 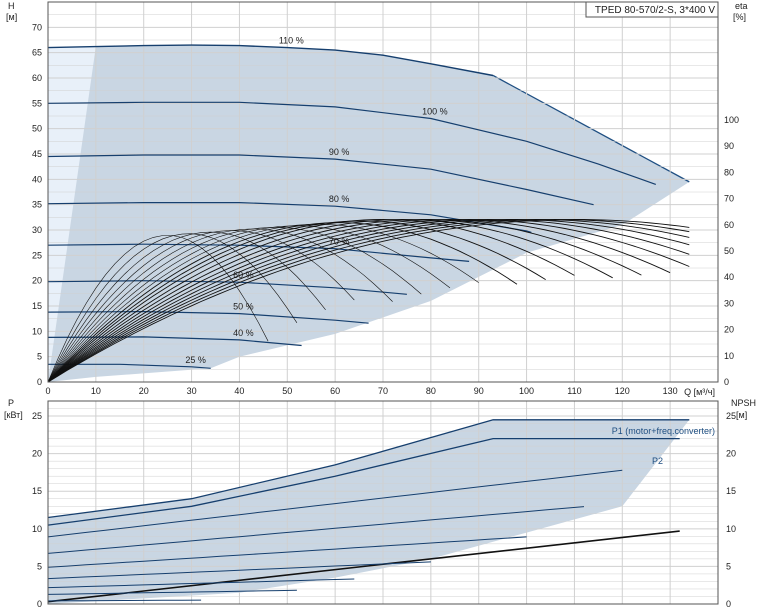 I want to click on eta-tick-label: 70, so click(x=729, y=199).